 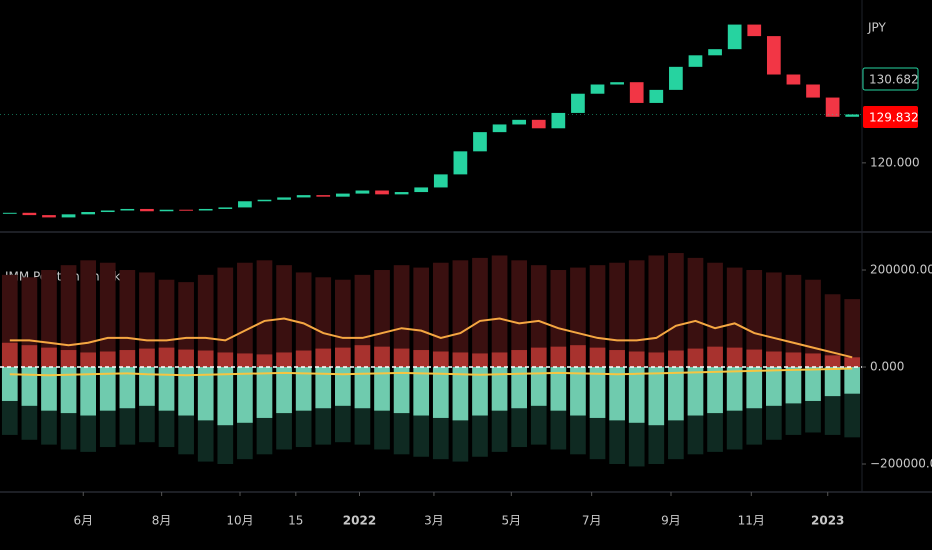 What do you see at coordinates (239, 521) in the screenshot?
I see `x-tick-label: 10月` at bounding box center [239, 521].